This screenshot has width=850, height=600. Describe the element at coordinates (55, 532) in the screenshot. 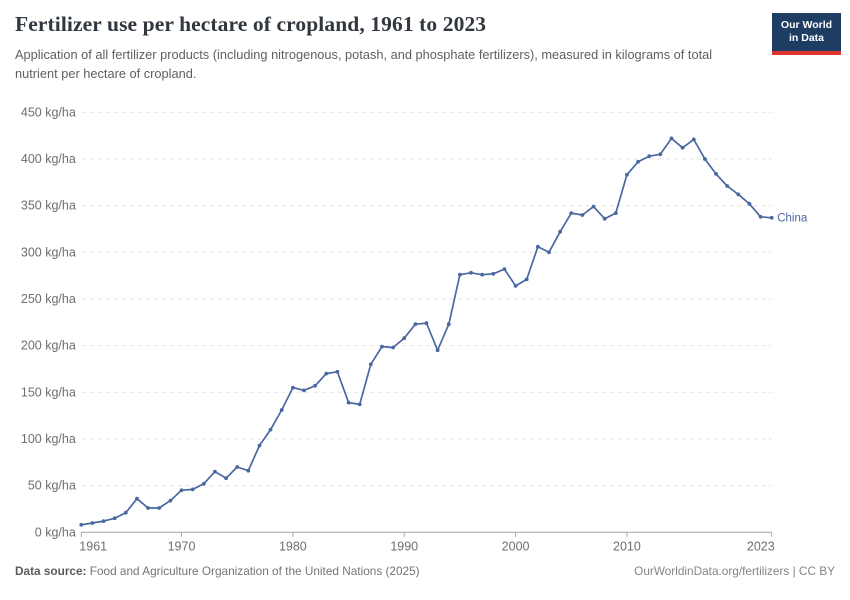

I see `y-tick-label: 0 kg/ha` at that location.